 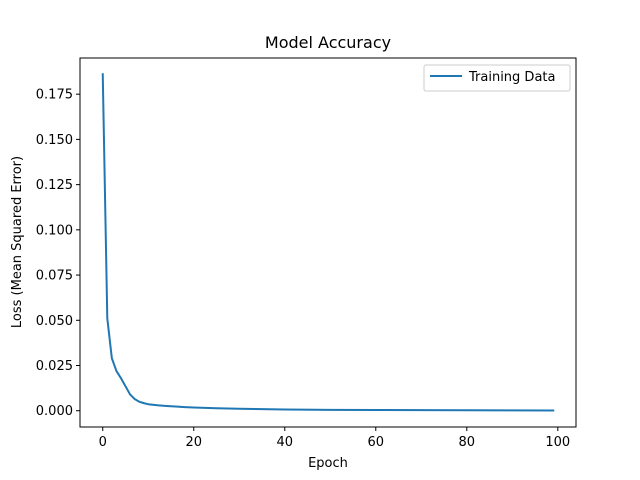 I want to click on x-tick-label: 100, so click(x=557, y=442).